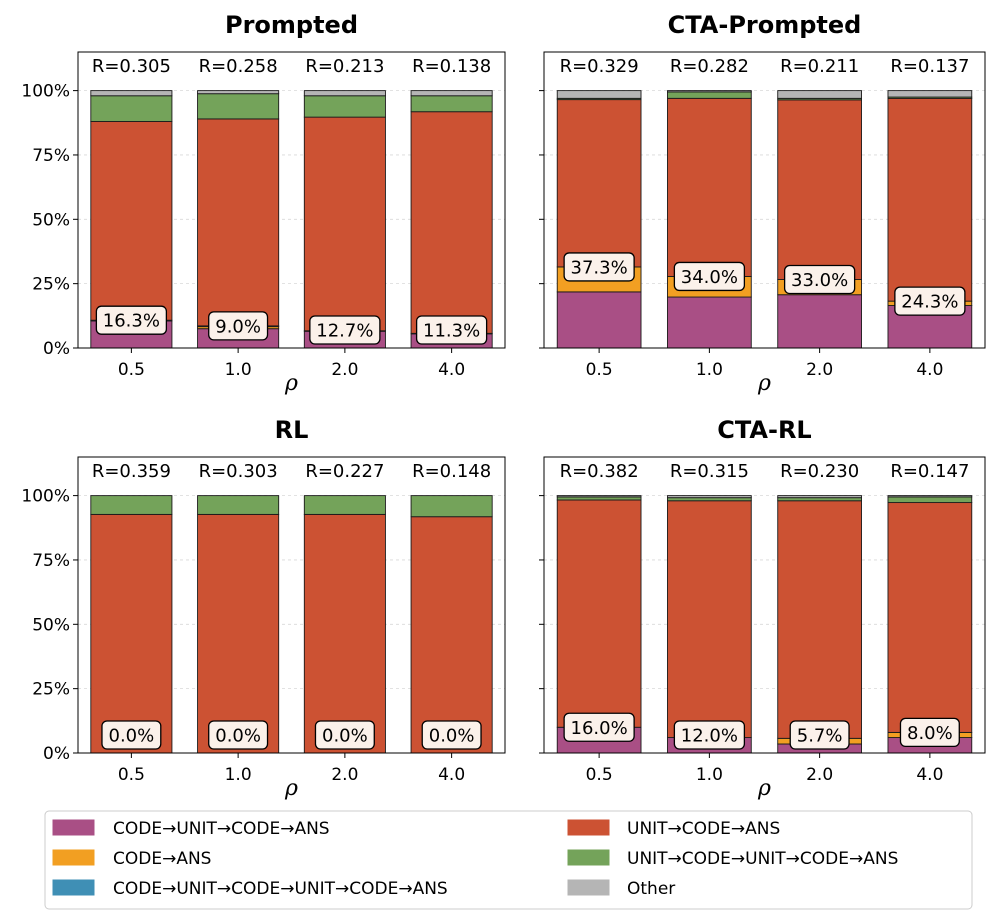 The height and width of the screenshot is (922, 997). What do you see at coordinates (599, 66) in the screenshot?
I see `r-value-label: R=0.329` at bounding box center [599, 66].